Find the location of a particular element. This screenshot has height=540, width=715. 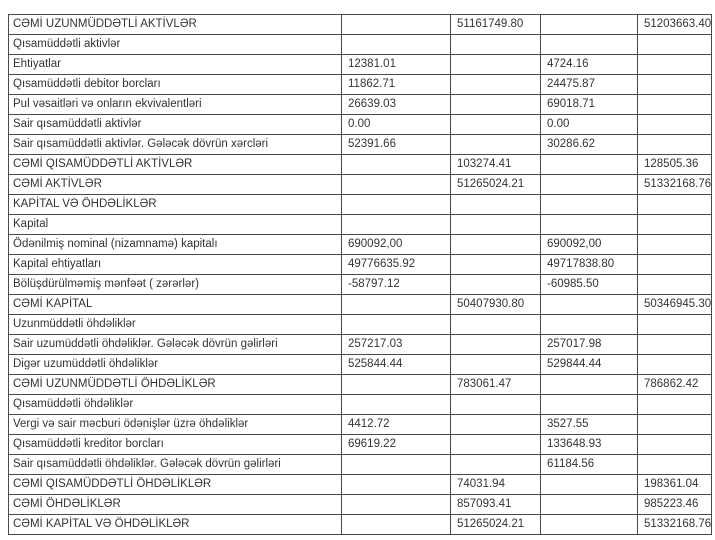

row-label-cell: CƏMİ UZUNMÜDDƏTLİ ÖHDƏLİKLƏR is located at coordinates (175, 384).